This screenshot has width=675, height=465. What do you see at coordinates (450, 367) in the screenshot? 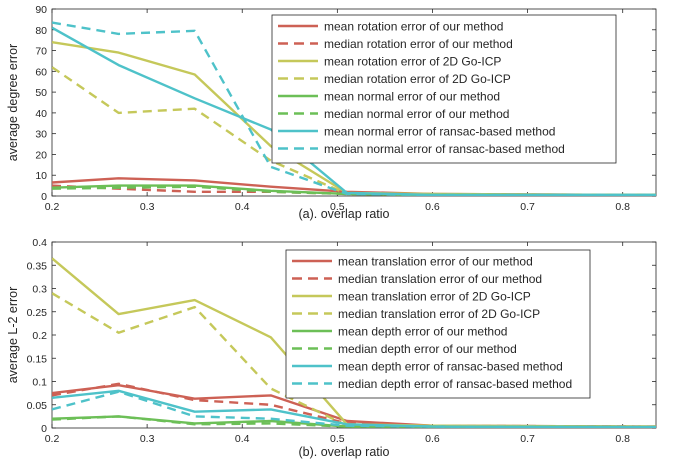
I see `legend-label: mean depth error of ransac-based method` at bounding box center [450, 367].